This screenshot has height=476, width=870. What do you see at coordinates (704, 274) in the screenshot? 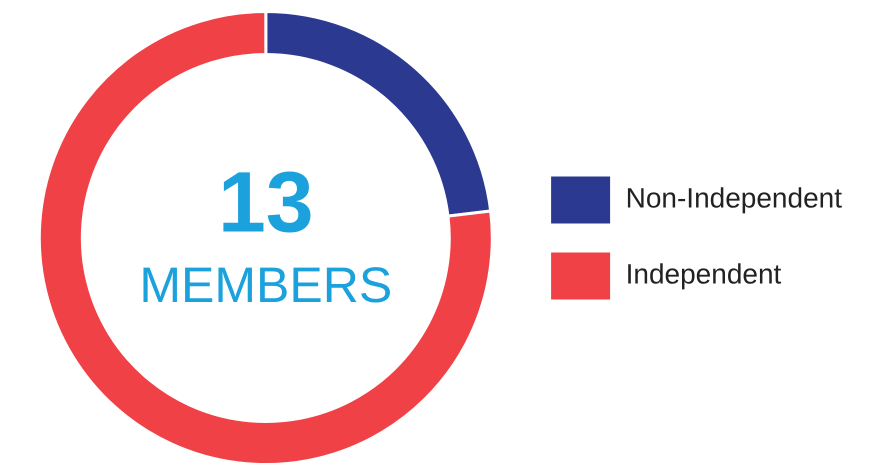
I see `legend-label: Independent` at bounding box center [704, 274].